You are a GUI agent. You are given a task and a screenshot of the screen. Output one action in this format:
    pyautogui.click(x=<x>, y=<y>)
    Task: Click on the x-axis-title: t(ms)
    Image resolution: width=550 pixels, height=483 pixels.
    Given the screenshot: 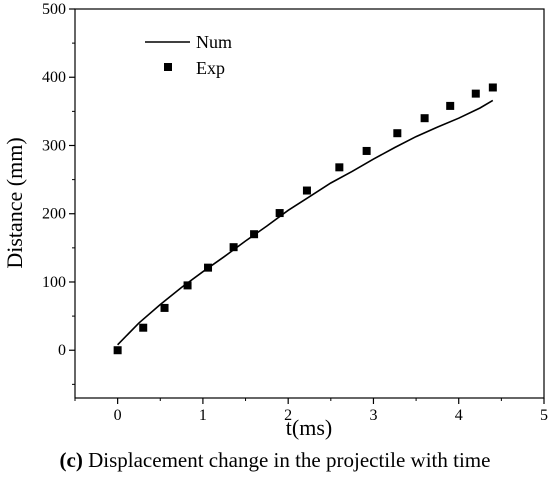 What is the action you would take?
    pyautogui.click(x=309, y=427)
    